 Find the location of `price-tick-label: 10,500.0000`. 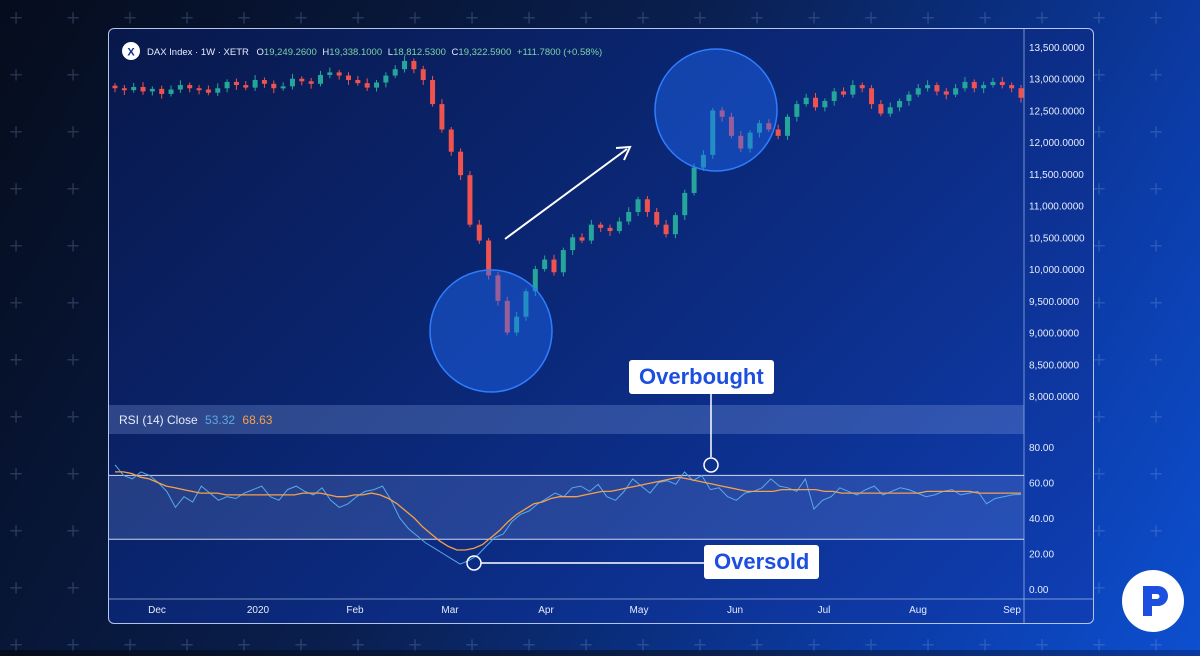

price-tick-label: 10,500.0000 is located at coordinates (1057, 238).